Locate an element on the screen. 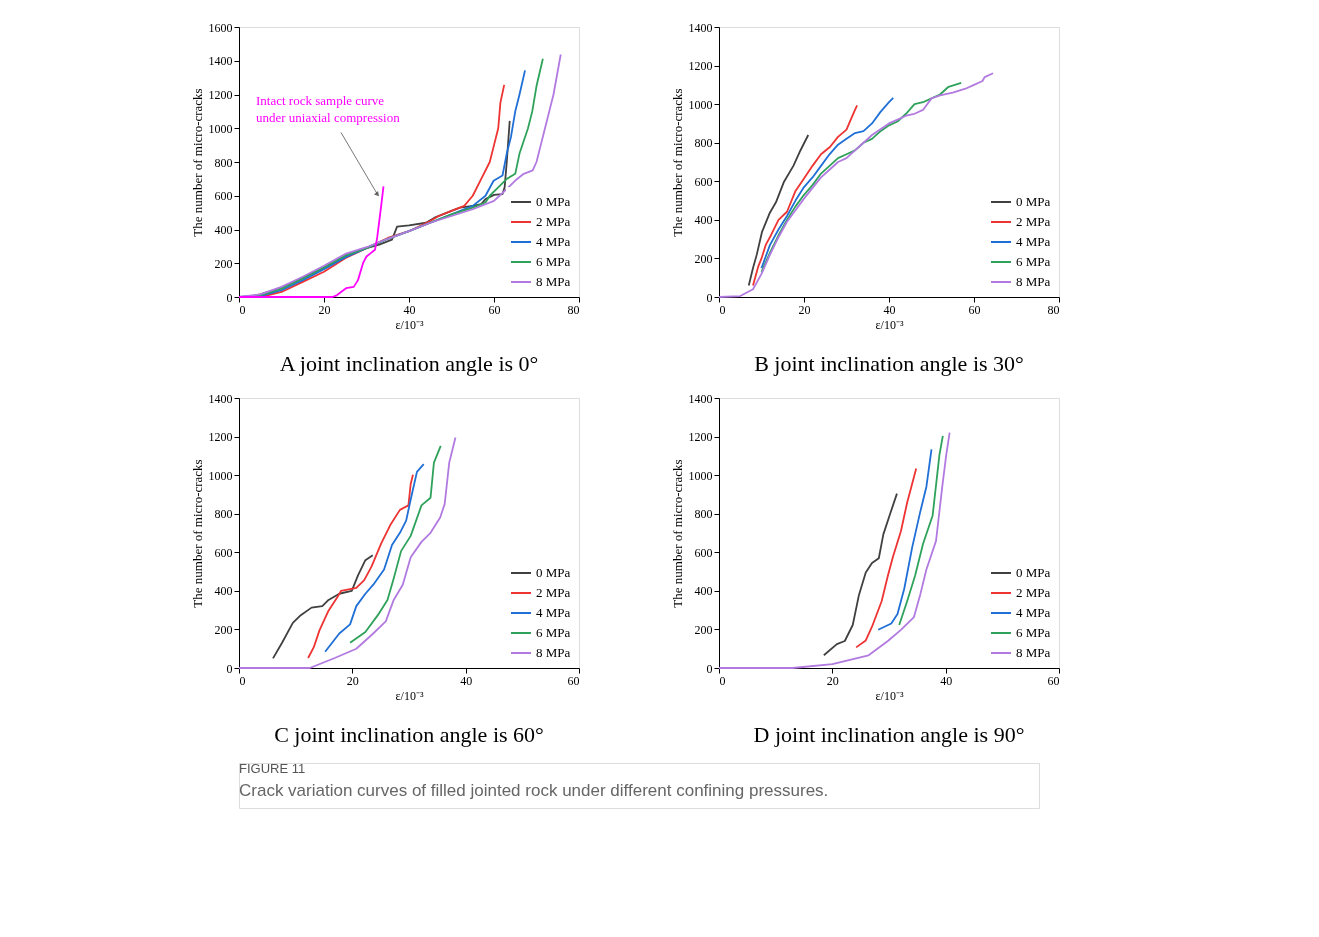  text: B joint inclination angle is 30° is located at coordinates (889, 363).